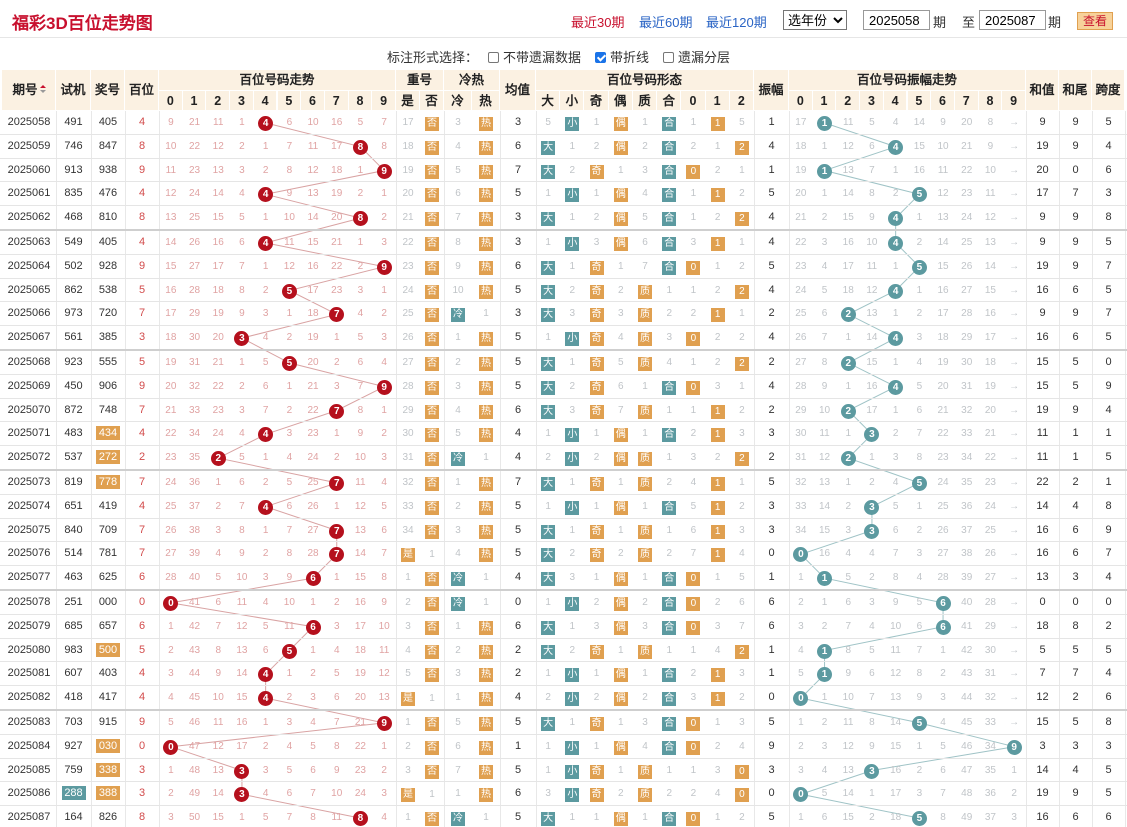  What do you see at coordinates (548, 171) in the screenshot?
I see `form-cell: 大` at bounding box center [548, 171].